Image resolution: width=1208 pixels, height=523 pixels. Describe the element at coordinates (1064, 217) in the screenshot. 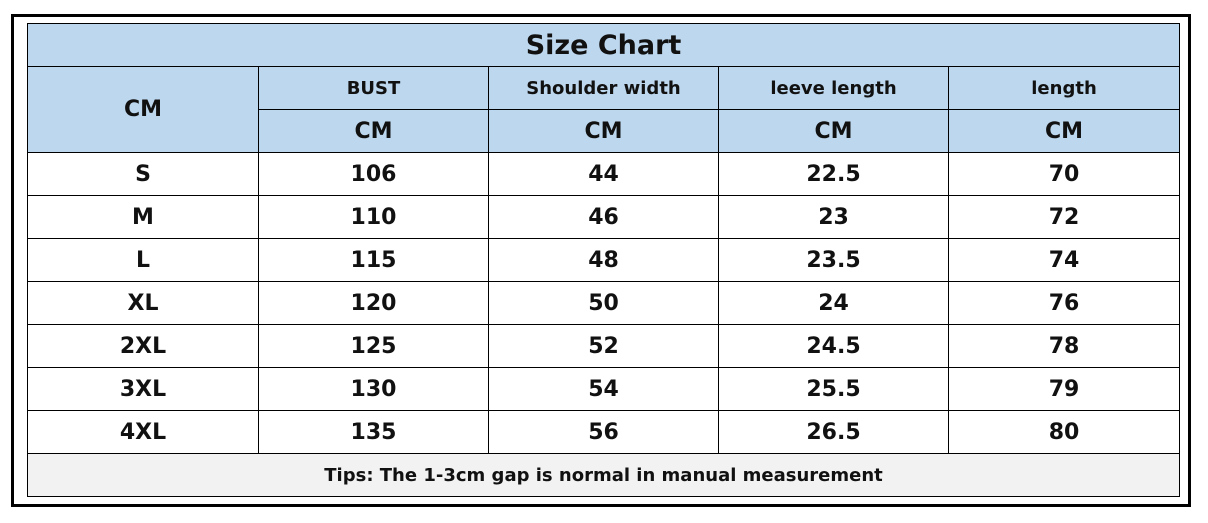

I see `measurement-cell: 72` at that location.